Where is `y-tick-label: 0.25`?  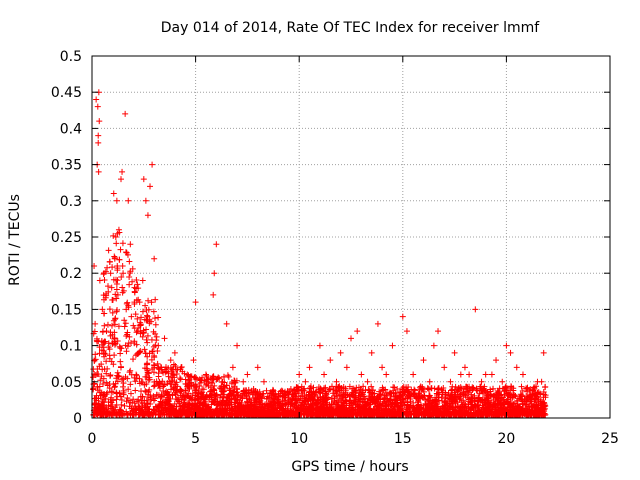
y-tick-label: 0.25 is located at coordinates (66, 238).